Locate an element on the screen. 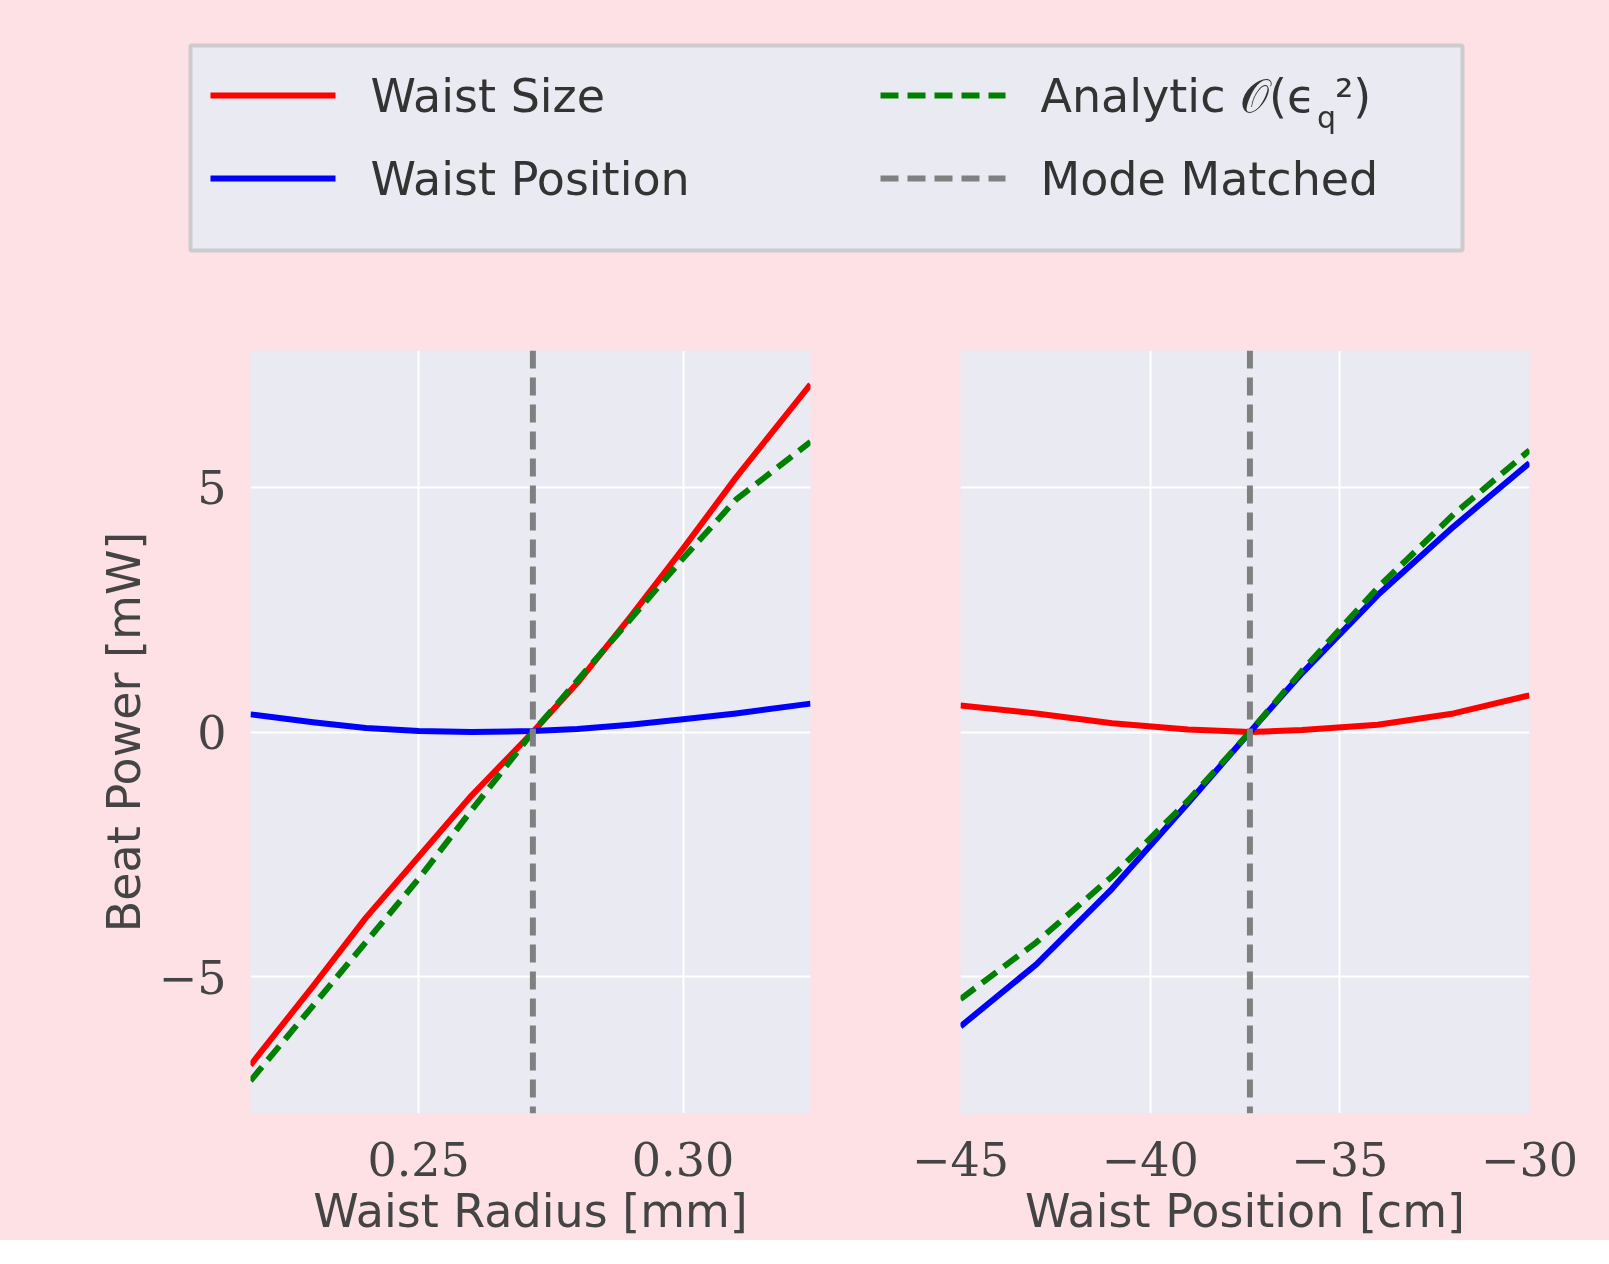 The height and width of the screenshot is (1264, 1609). y-tick-label: 0 is located at coordinates (212, 733).